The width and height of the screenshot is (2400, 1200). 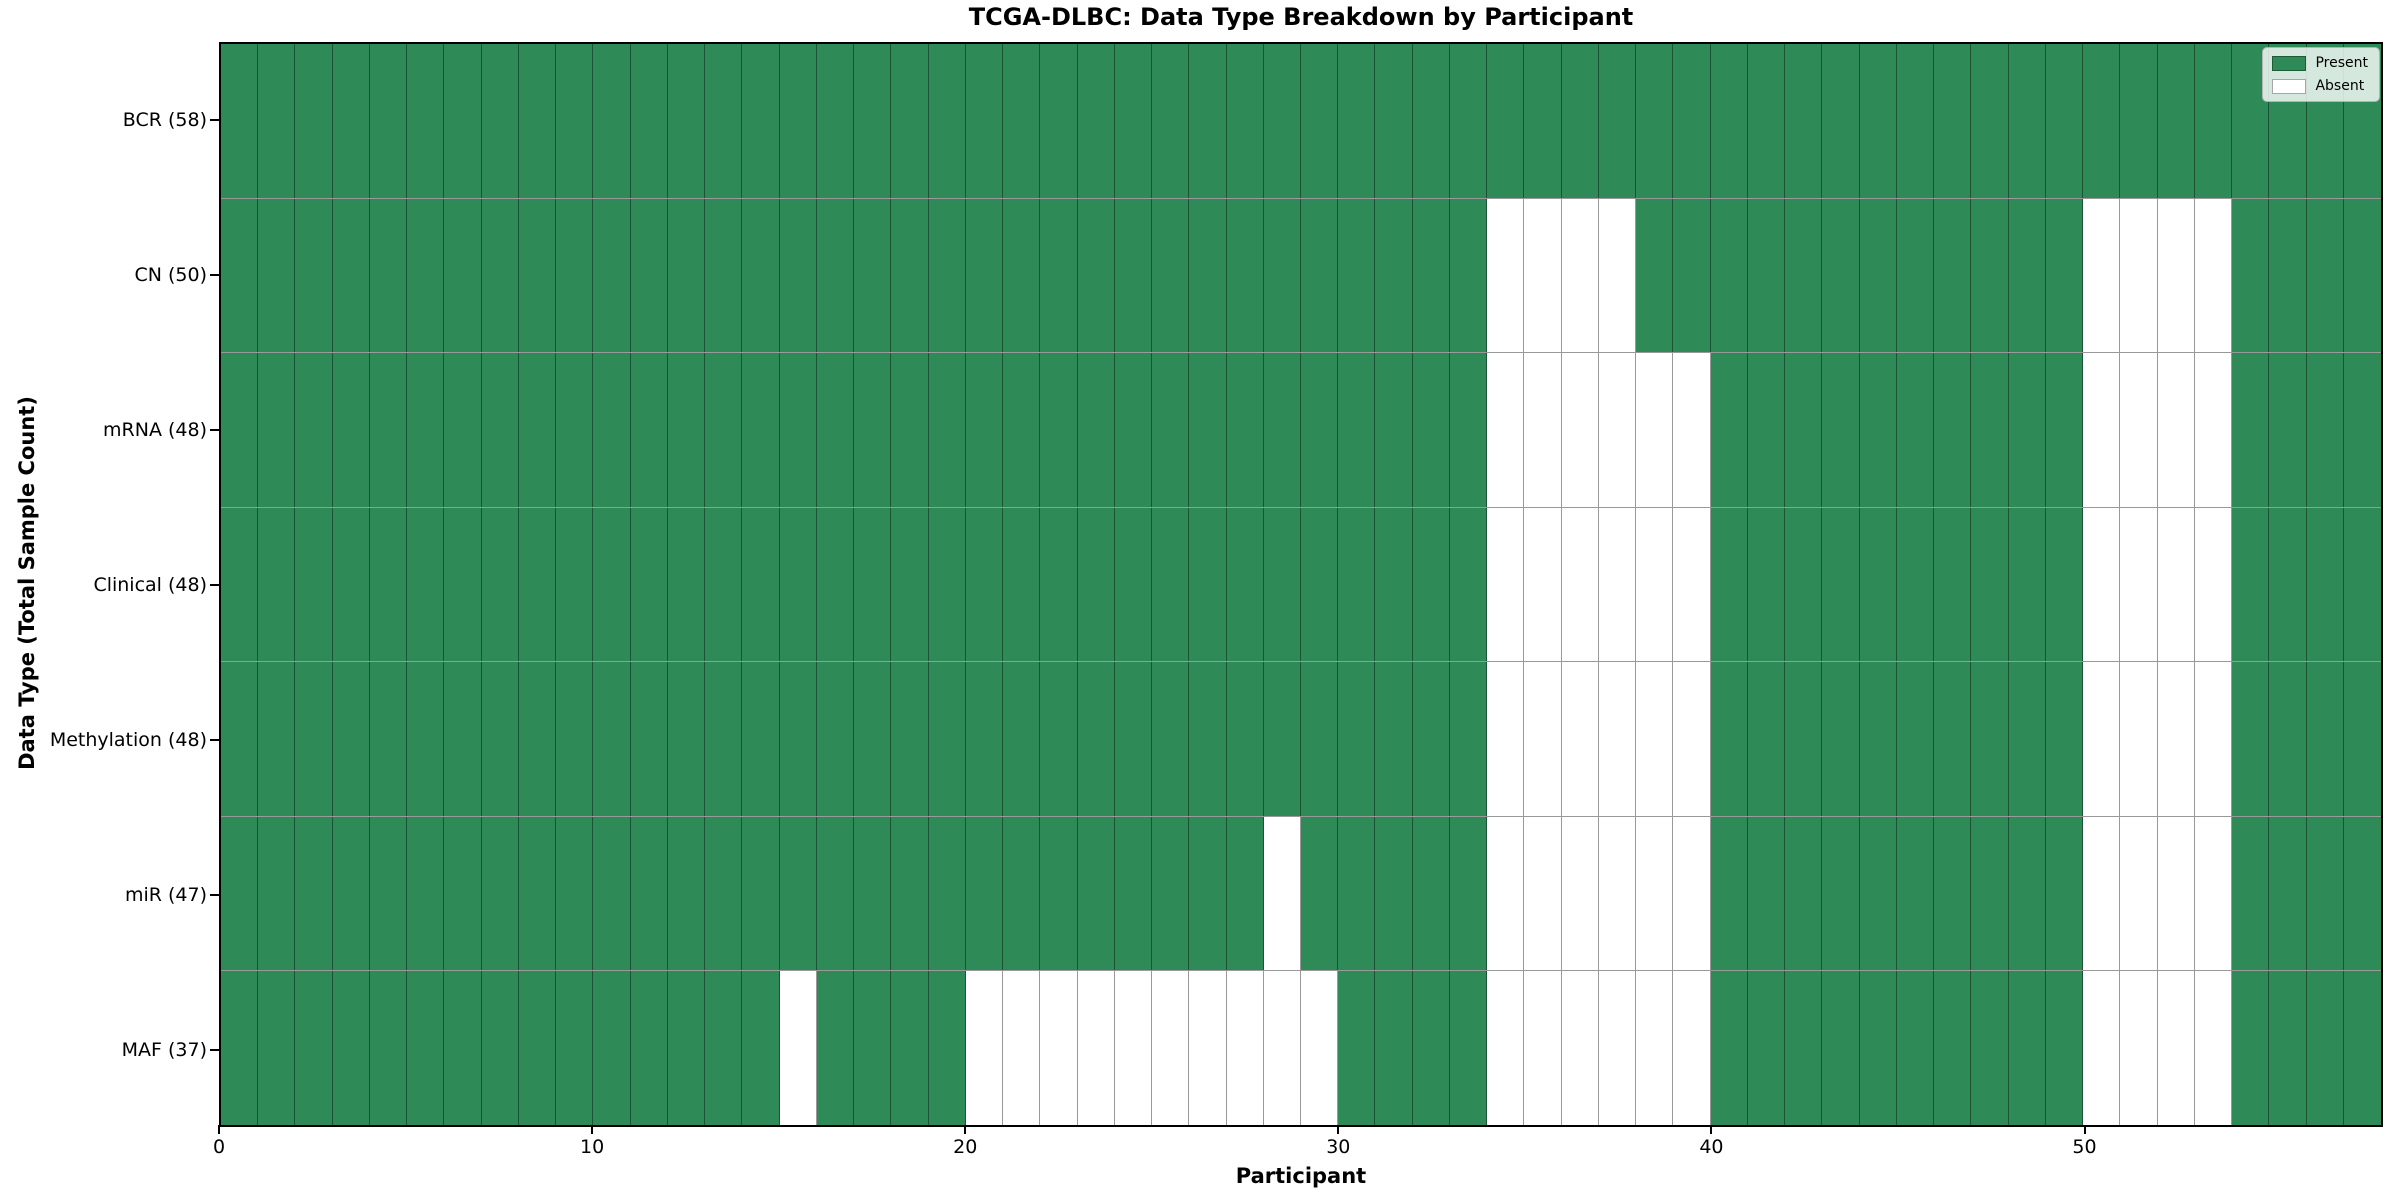 I want to click on x-tick-label: 10, so click(x=592, y=1147).